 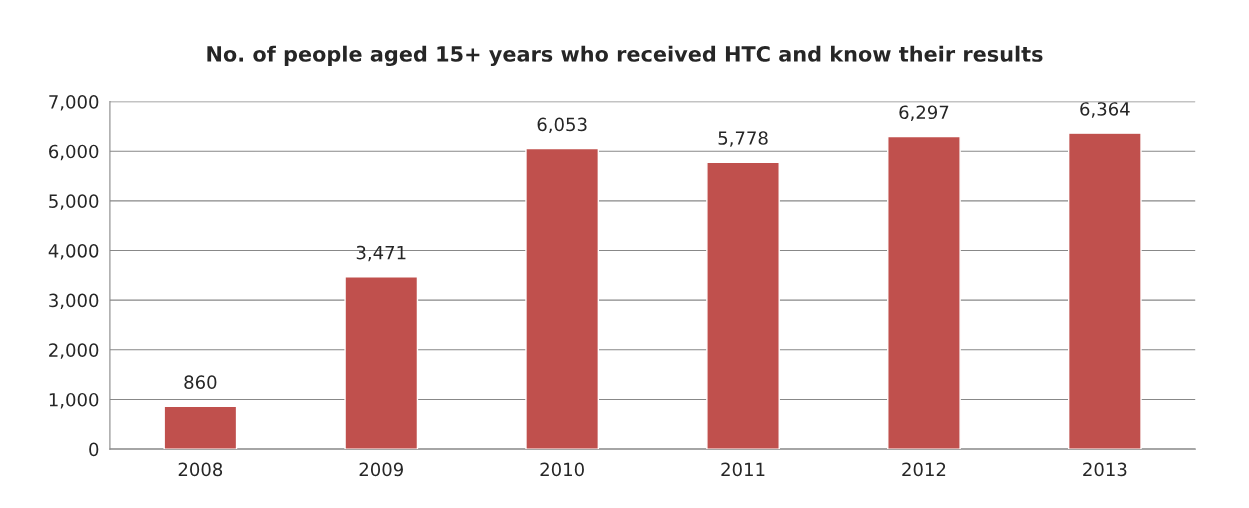 I want to click on y-tick-label: 6,000, so click(x=74, y=152).